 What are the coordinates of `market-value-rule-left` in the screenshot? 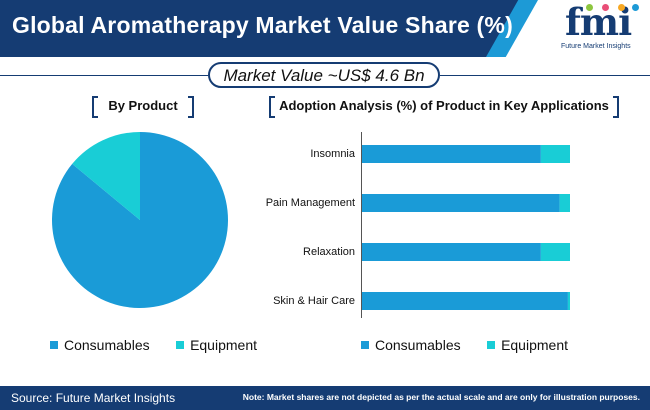 It's located at (104, 75).